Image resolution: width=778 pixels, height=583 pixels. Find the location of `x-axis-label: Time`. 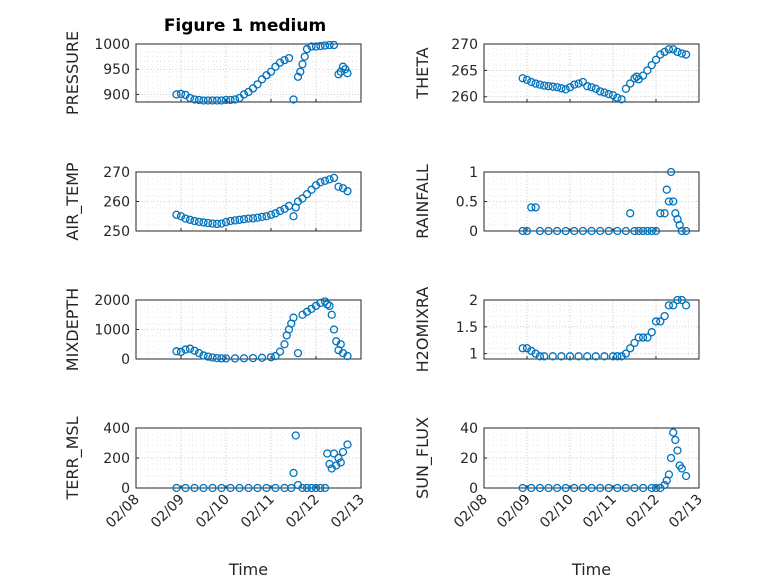

x-axis-label: Time is located at coordinates (591, 569).